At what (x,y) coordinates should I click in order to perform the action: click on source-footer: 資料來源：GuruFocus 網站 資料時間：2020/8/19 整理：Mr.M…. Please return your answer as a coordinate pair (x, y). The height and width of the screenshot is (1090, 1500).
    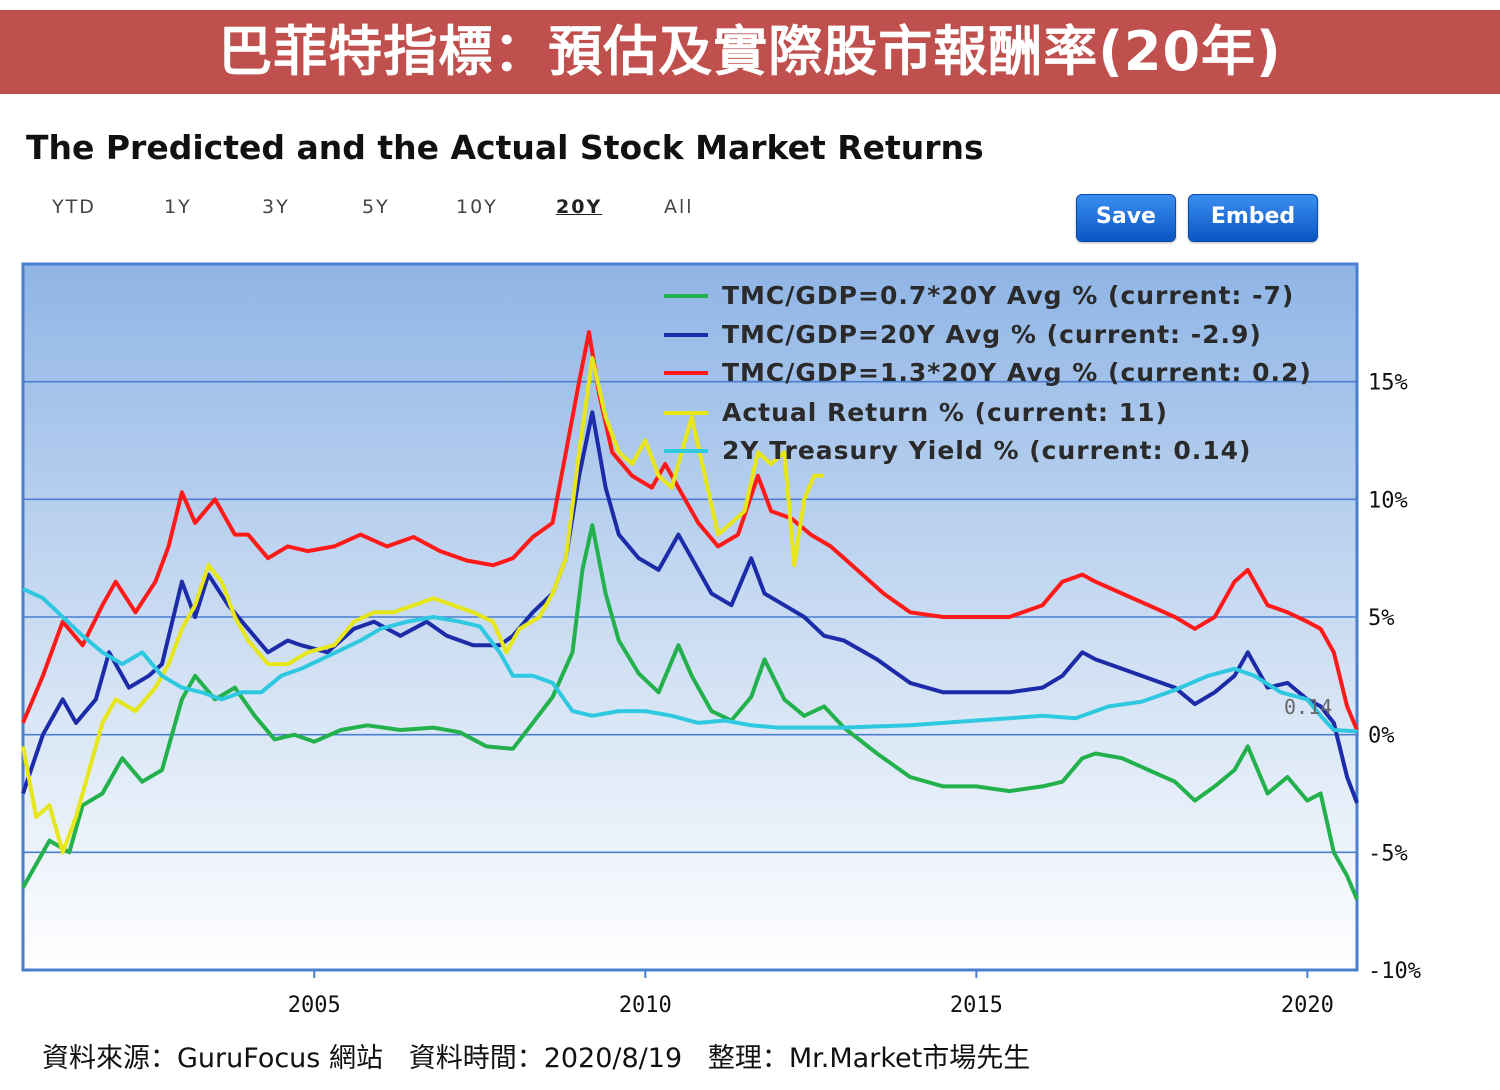
    Looking at the image, I should click on (536, 1058).